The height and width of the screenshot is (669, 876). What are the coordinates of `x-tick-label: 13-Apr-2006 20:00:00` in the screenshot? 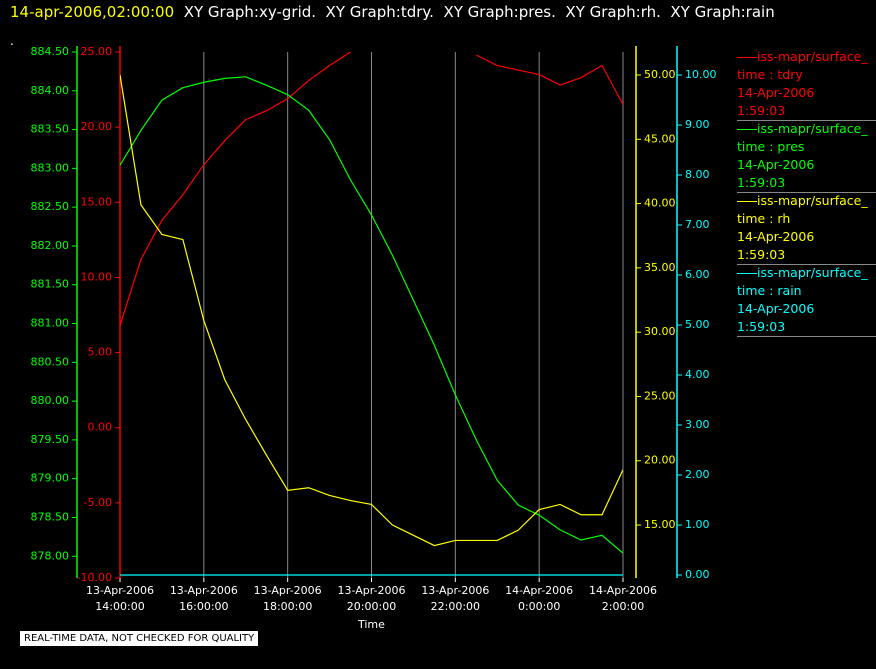 It's located at (371, 598).